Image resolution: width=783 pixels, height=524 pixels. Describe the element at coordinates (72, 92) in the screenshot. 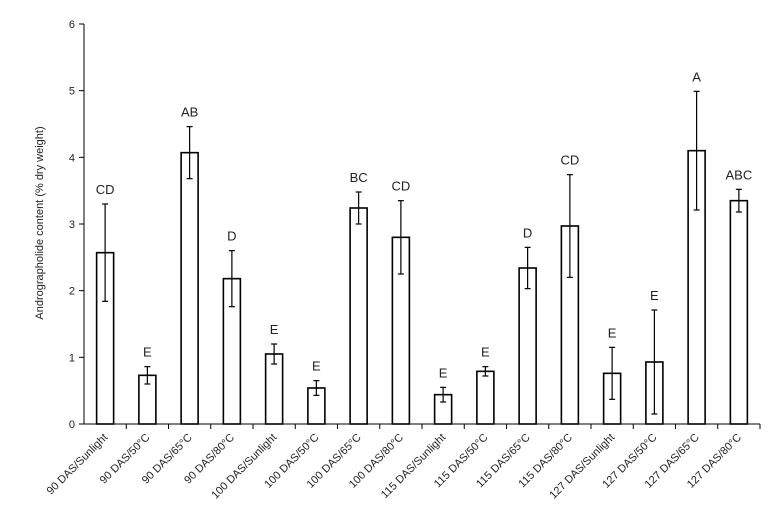

I see `y-tick-label: 5` at that location.